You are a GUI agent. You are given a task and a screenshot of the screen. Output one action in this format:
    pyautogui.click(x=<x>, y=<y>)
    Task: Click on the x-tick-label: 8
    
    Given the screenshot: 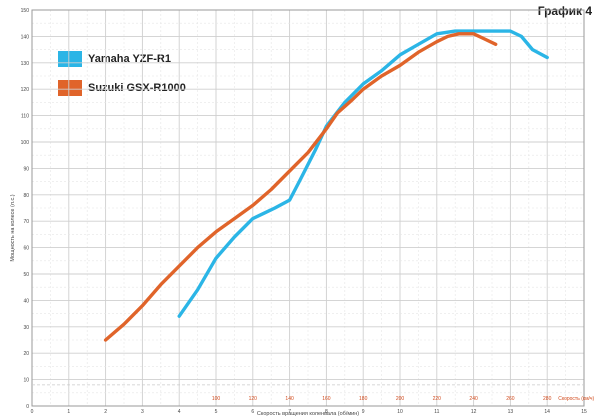 What is the action you would take?
    pyautogui.click(x=326, y=412)
    